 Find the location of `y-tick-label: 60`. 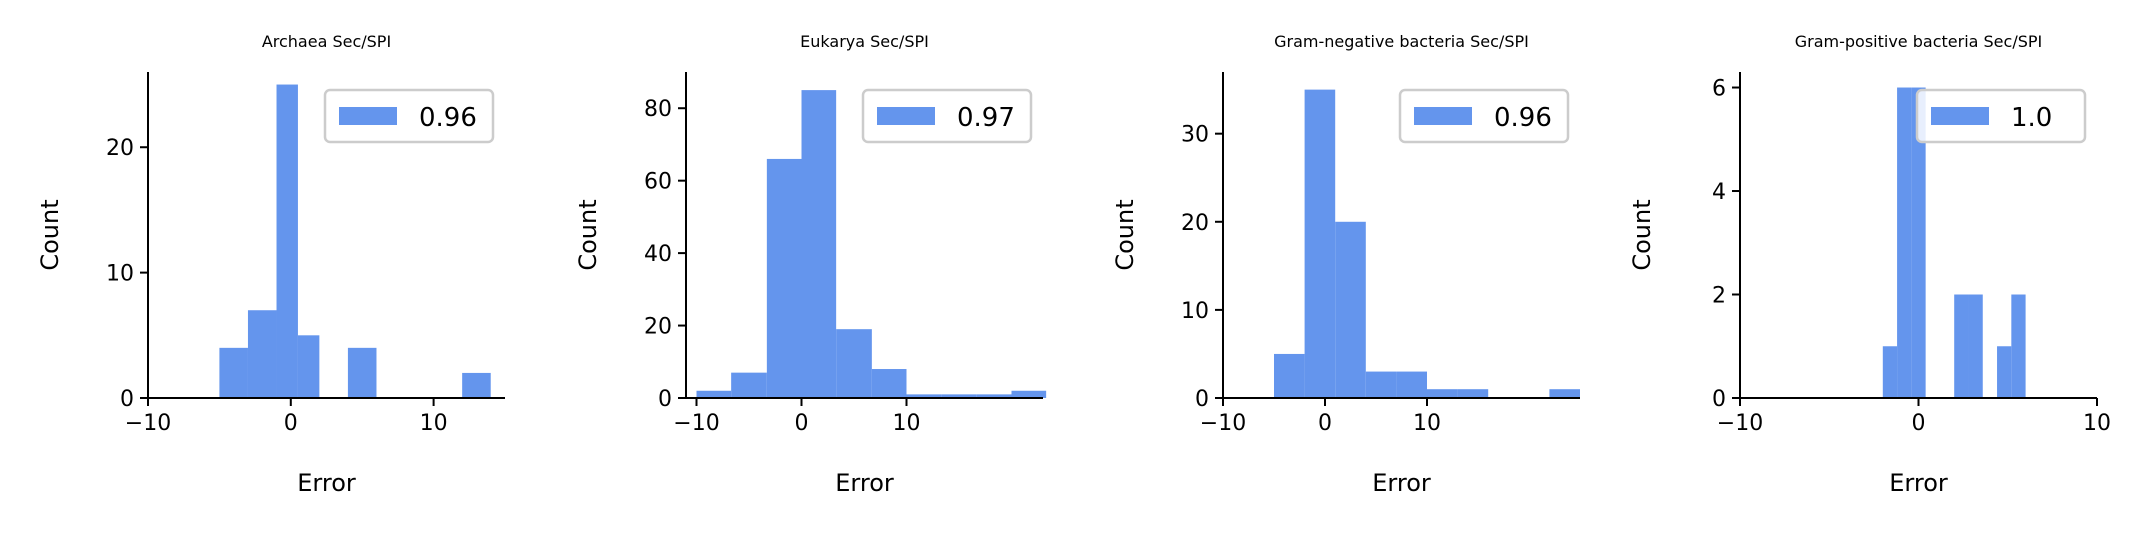

y-tick-label: 60 is located at coordinates (658, 182).